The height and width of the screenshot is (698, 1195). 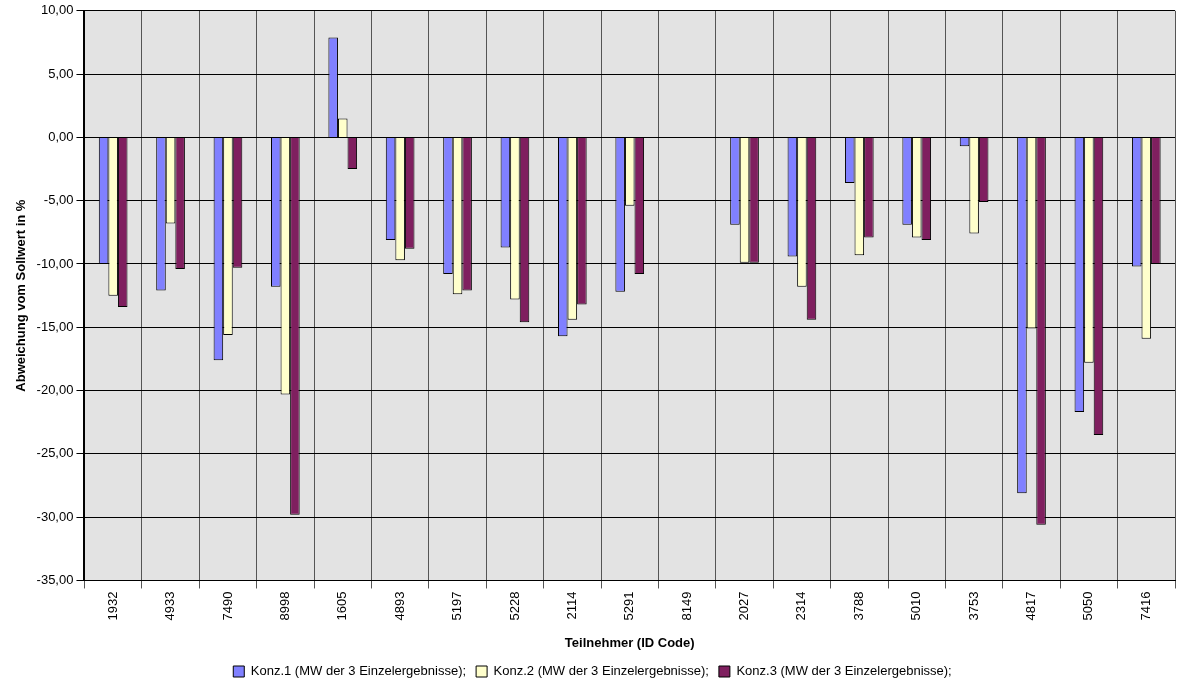 I want to click on x-tick-label: 5228, so click(x=514, y=606).